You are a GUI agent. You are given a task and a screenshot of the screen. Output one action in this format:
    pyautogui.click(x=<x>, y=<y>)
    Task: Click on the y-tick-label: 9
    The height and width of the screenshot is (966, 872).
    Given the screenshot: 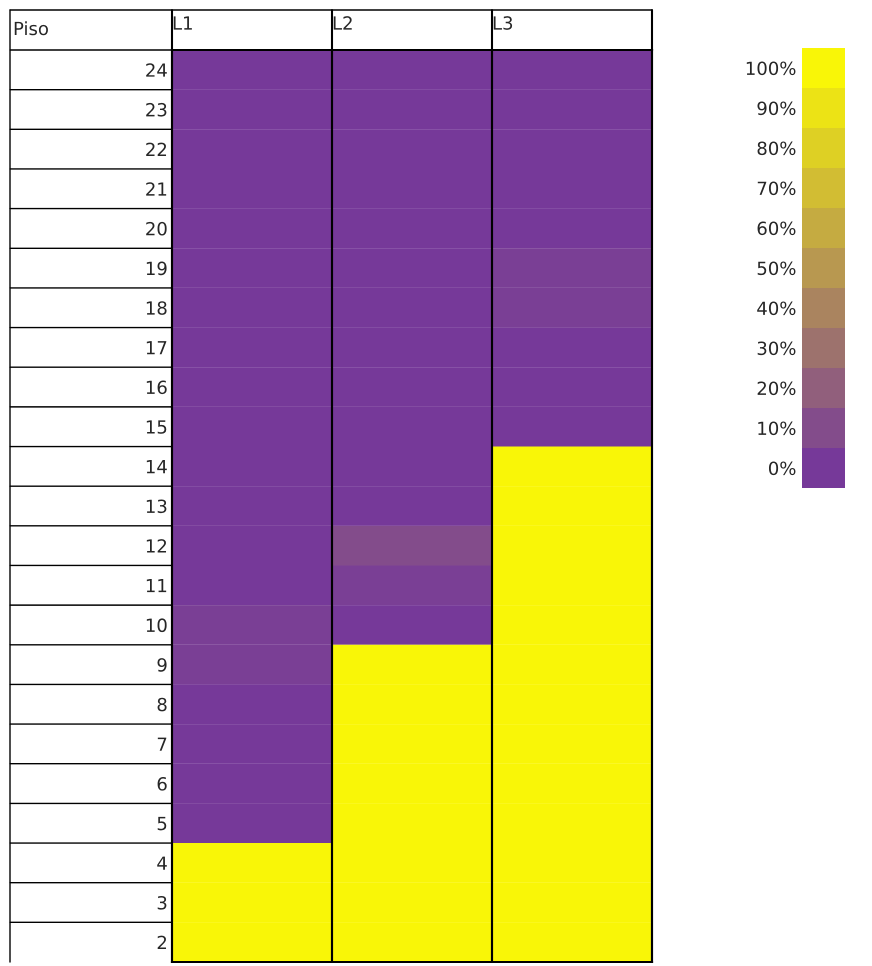 What is the action you would take?
    pyautogui.click(x=162, y=665)
    